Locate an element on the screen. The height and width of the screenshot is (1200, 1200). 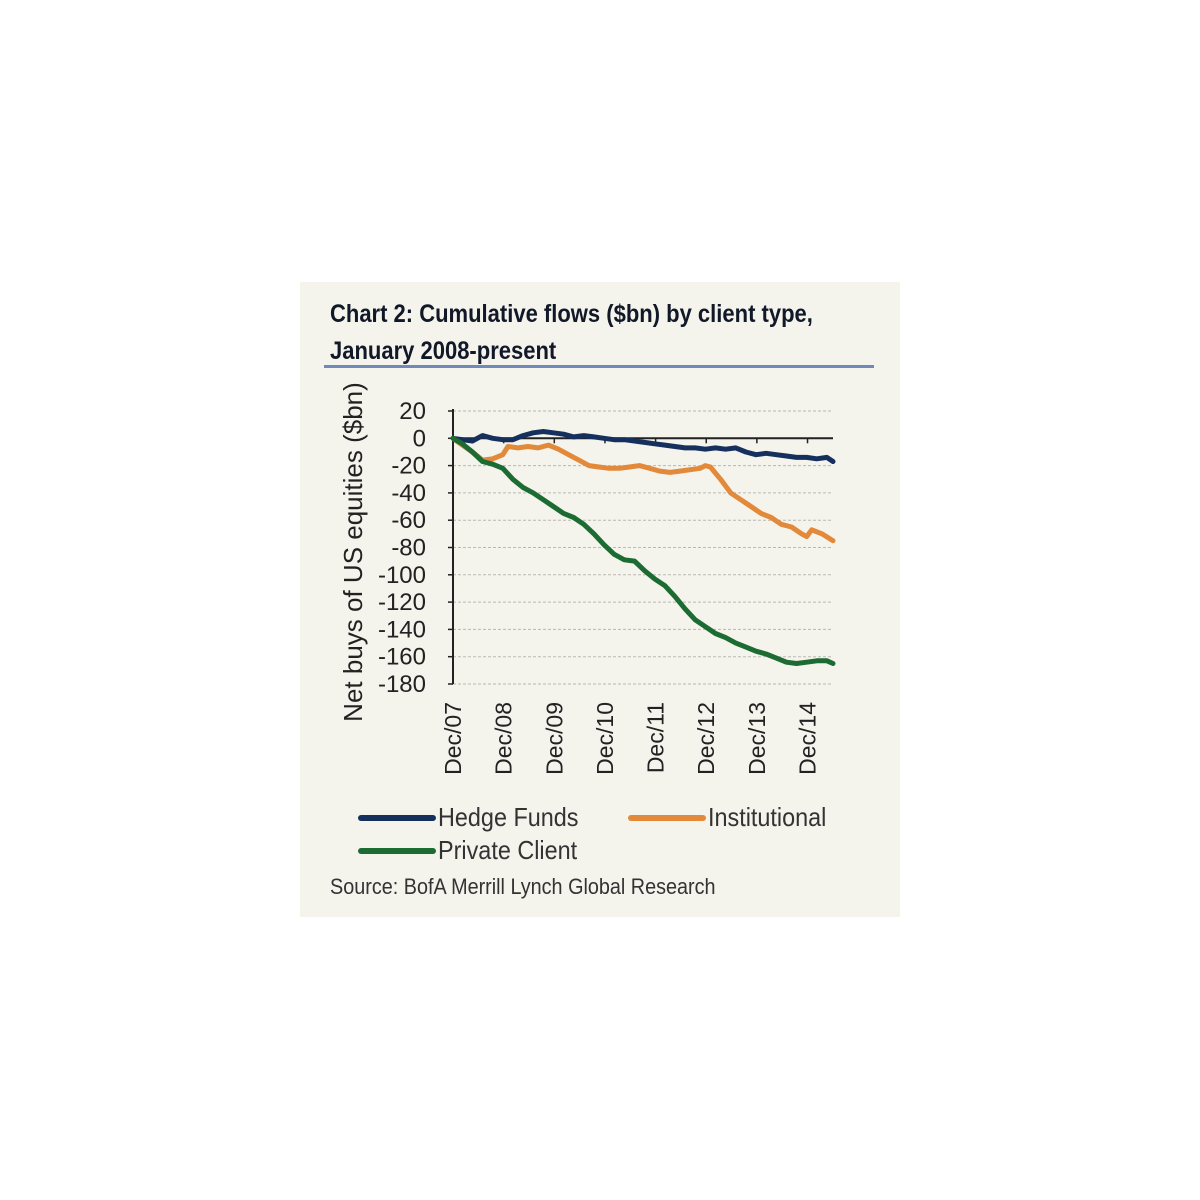
y-tick-label: -140 is located at coordinates (402, 629).